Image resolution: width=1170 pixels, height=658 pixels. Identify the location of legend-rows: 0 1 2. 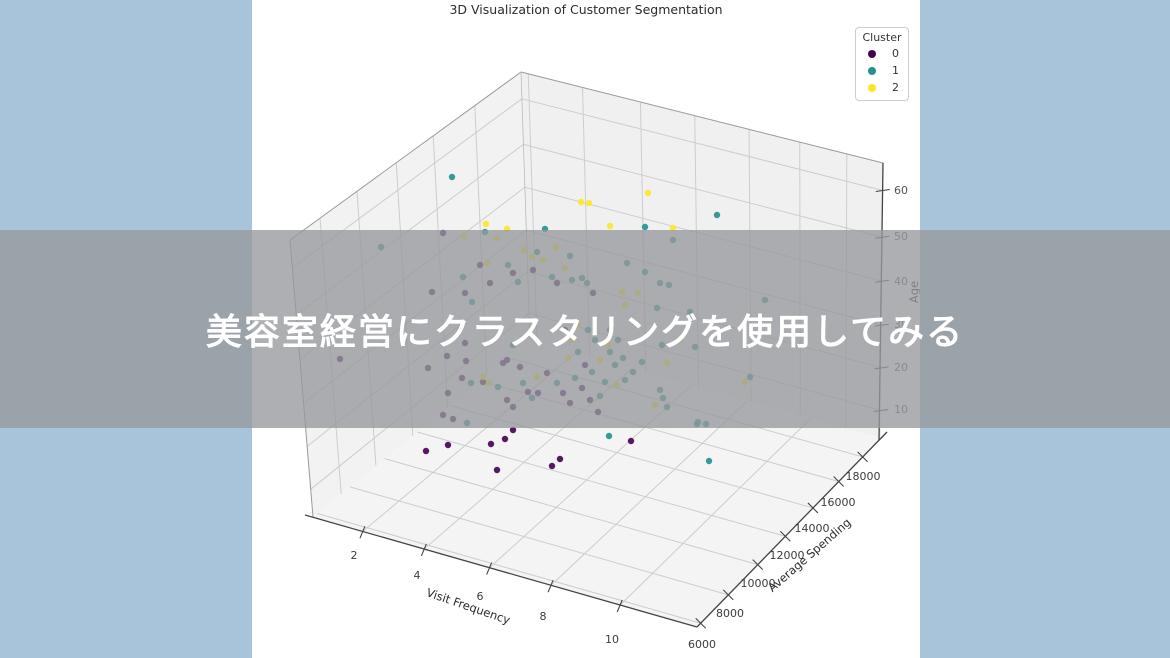
(882, 70).